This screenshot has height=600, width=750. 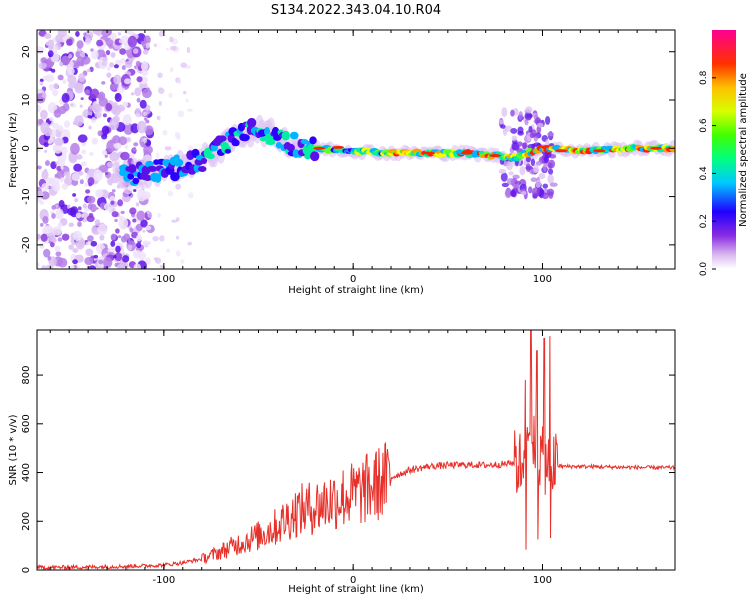 What do you see at coordinates (13, 449) in the screenshot?
I see `snr-ylabel: SNR (10 * v/v)` at bounding box center [13, 449].